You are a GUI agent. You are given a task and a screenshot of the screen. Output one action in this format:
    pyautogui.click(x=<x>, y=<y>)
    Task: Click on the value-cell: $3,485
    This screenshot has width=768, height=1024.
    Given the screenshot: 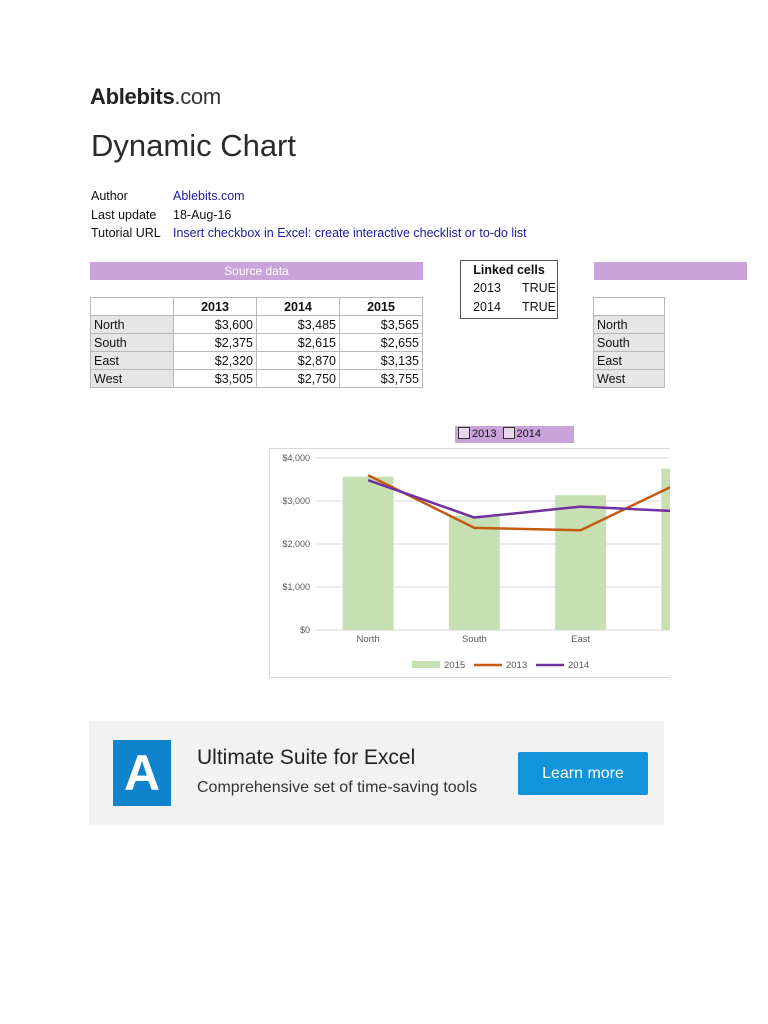 What is the action you would take?
    pyautogui.click(x=298, y=324)
    